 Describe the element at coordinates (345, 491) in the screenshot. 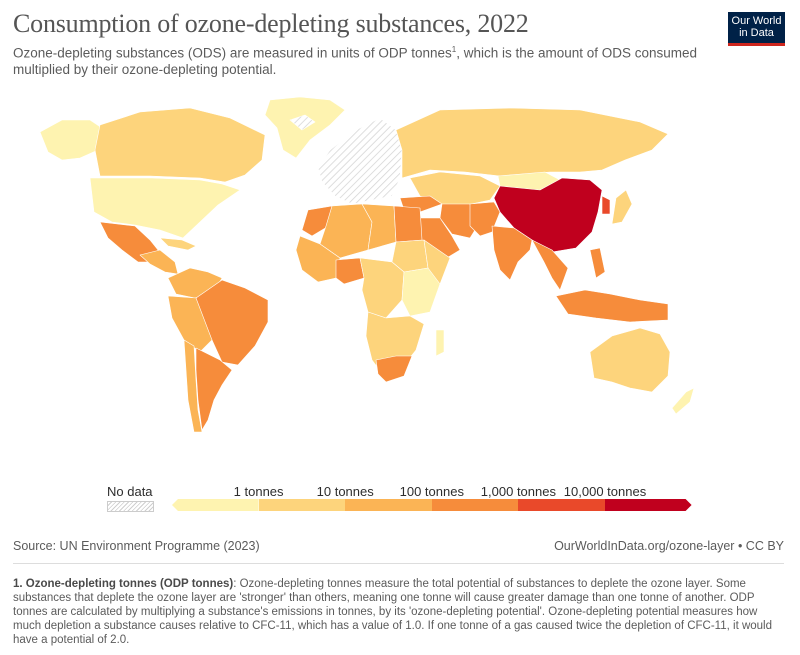

I see `legend-bin-label-2: 10 tonnes` at that location.